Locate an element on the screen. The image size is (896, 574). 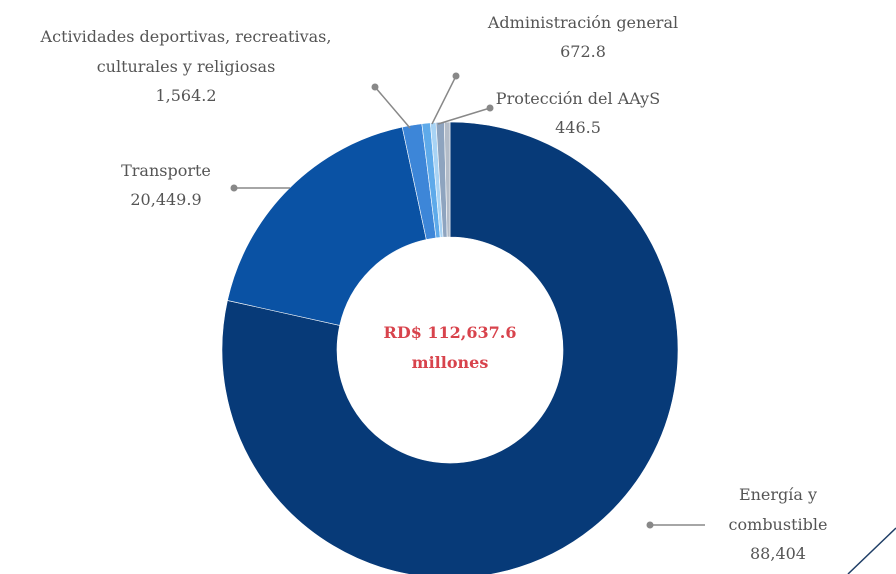
data-label: Energía y combustible 88,404 is located at coordinates (778, 524).